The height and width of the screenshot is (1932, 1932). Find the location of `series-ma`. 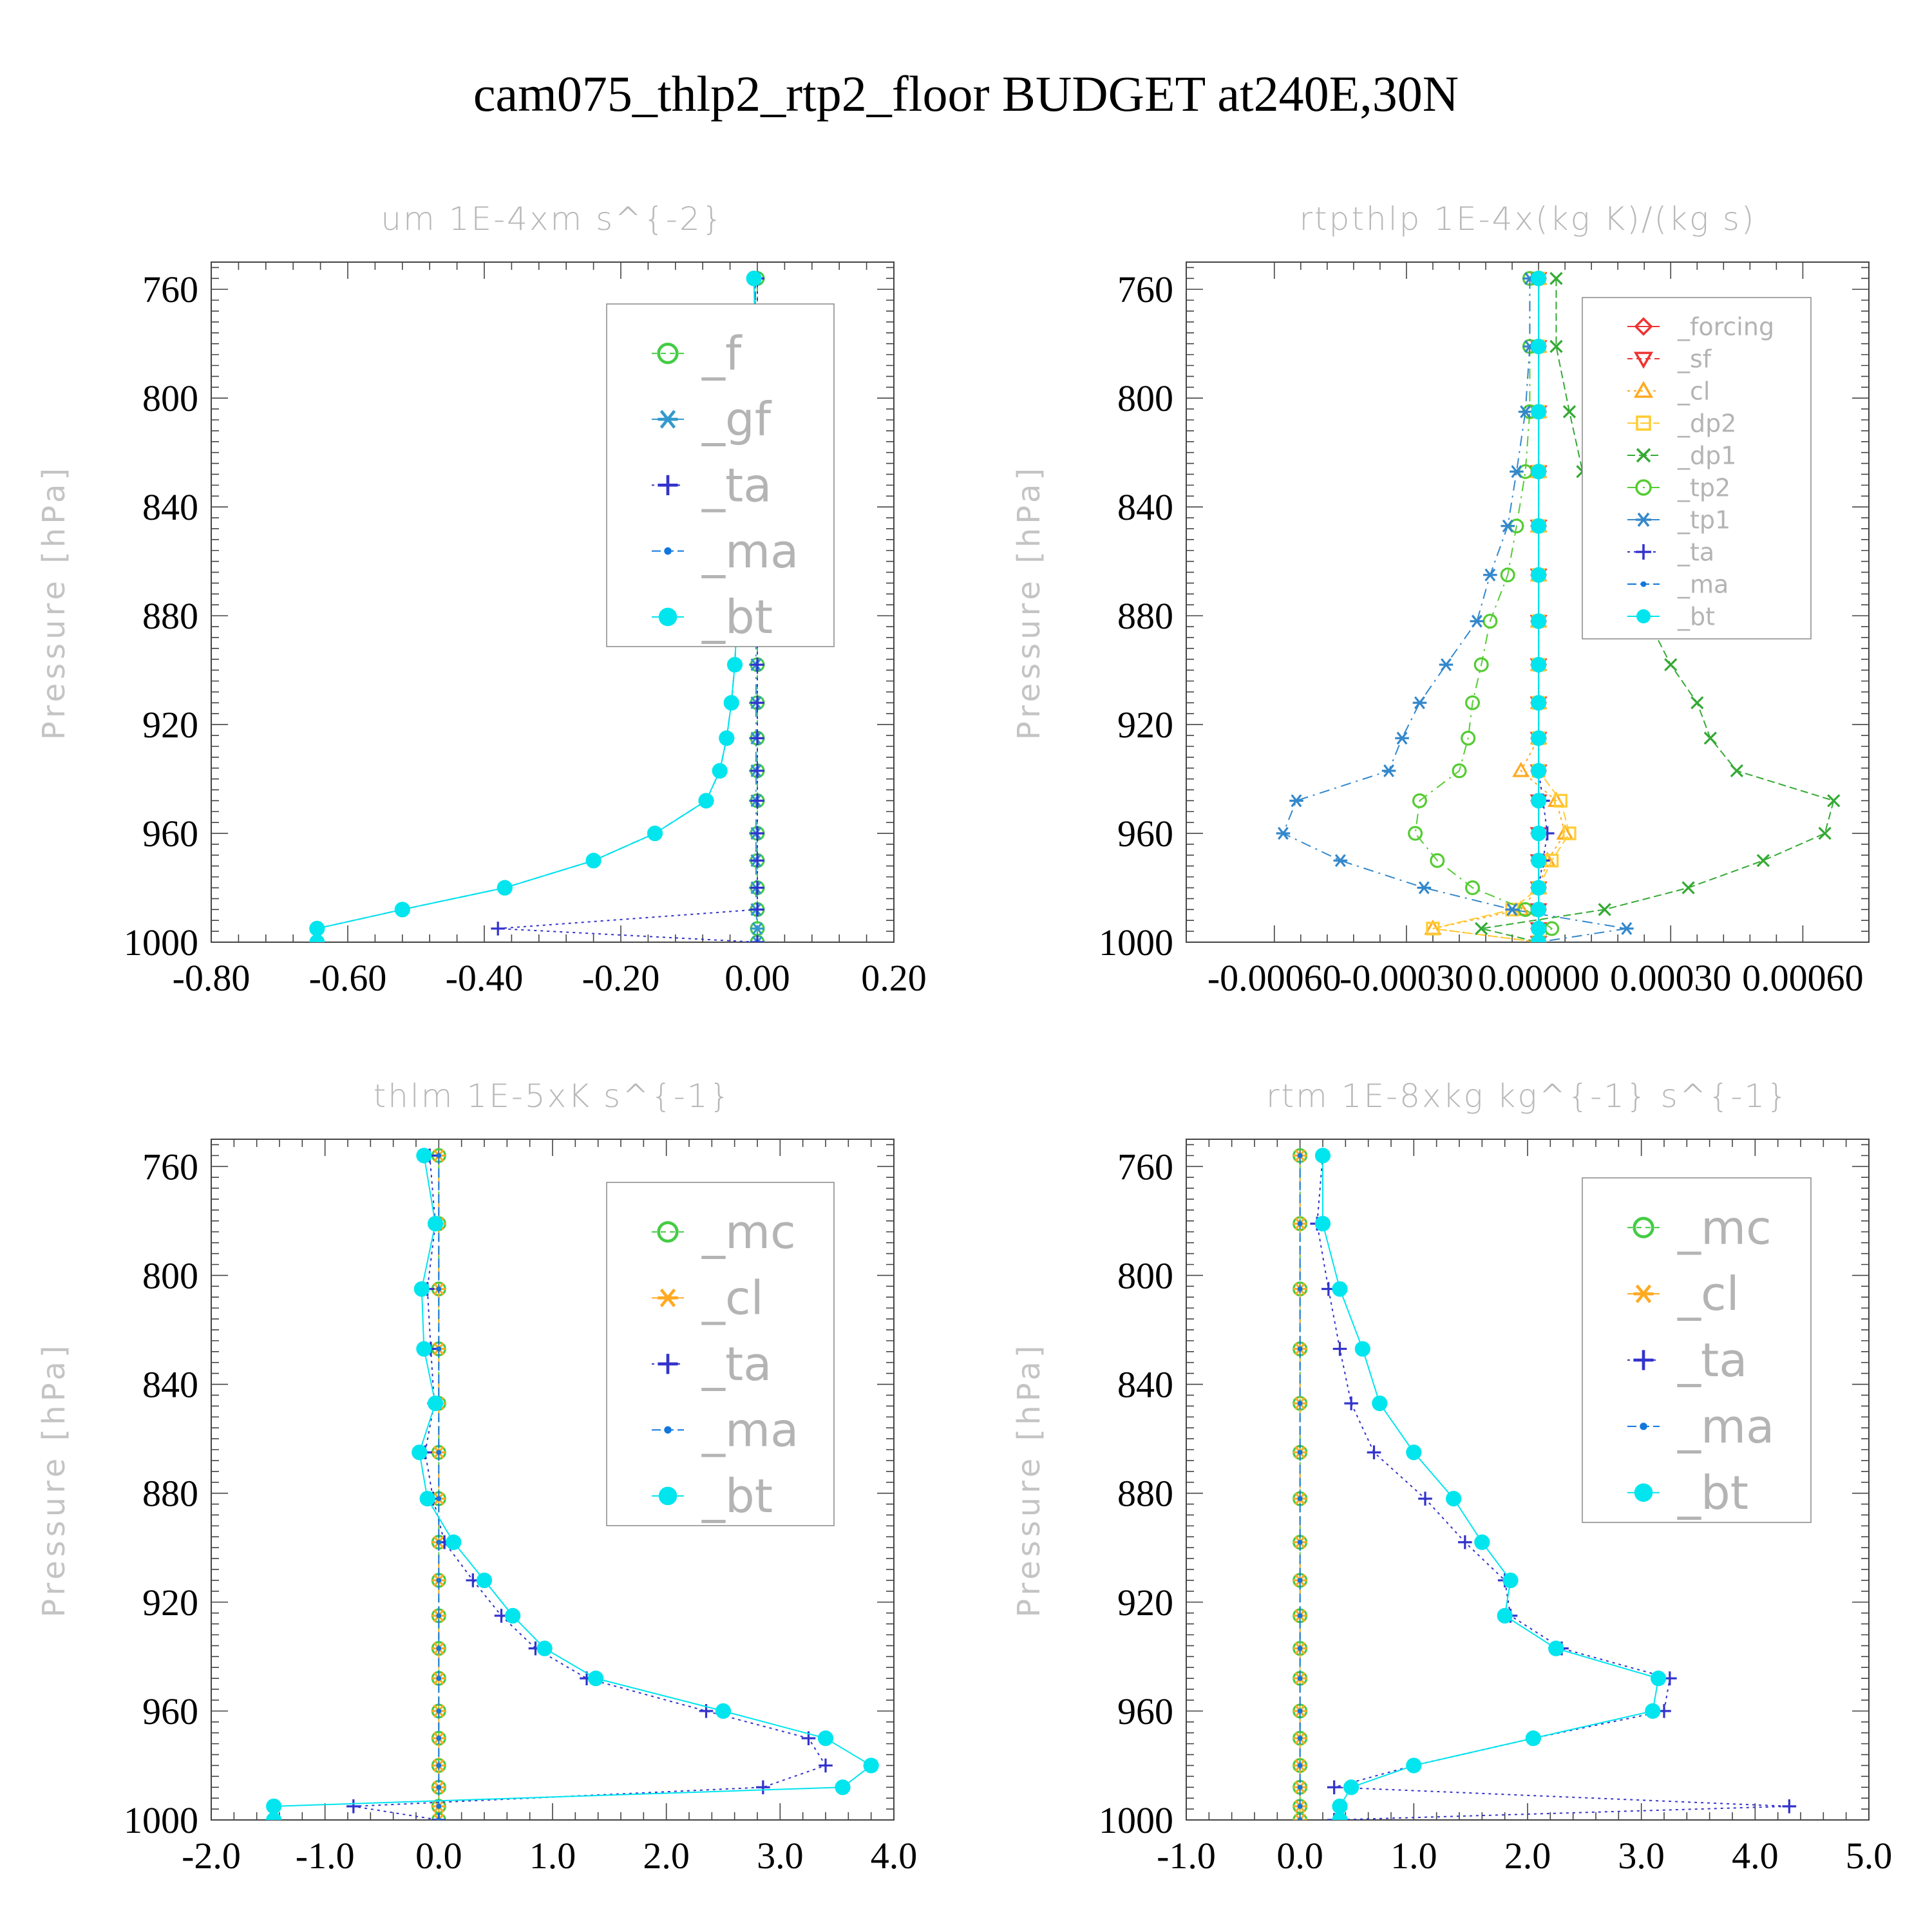

series-ma is located at coordinates (1300, 1486).